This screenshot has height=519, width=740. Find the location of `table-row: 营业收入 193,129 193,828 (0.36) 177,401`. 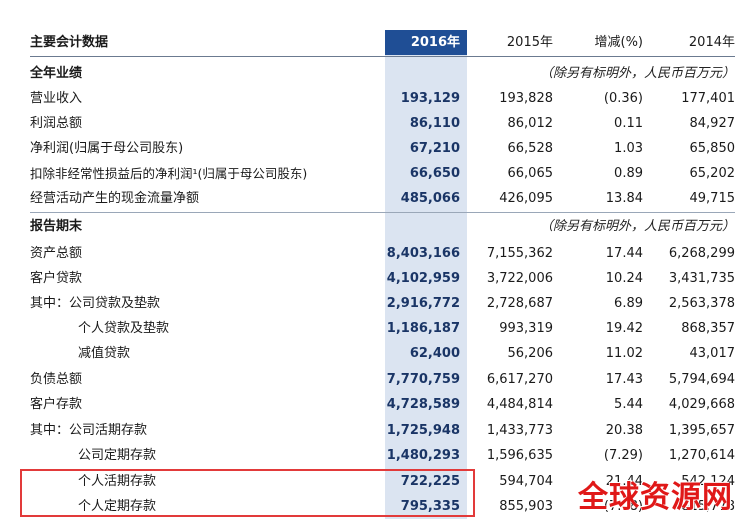

table-row: 营业收入 193,129 193,828 (0.36) 177,401 is located at coordinates (382, 98).